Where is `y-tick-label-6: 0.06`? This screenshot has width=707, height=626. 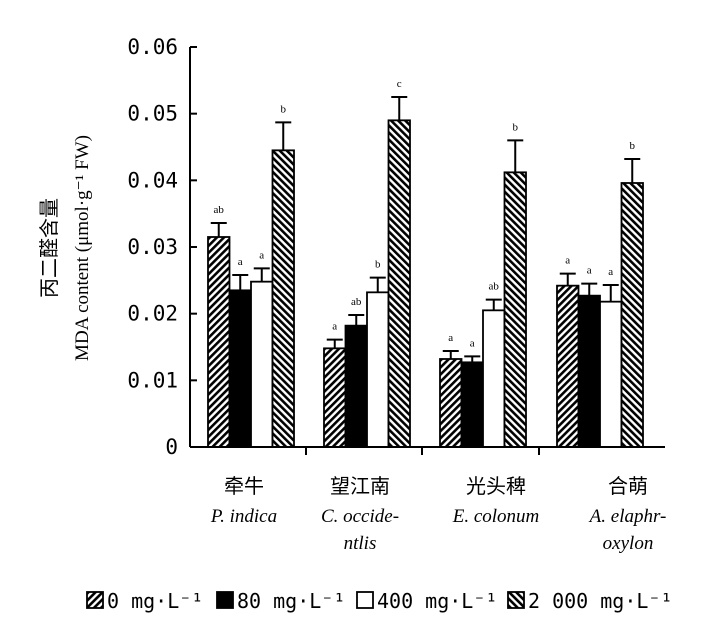 y-tick-label-6: 0.06 is located at coordinates (152, 47).